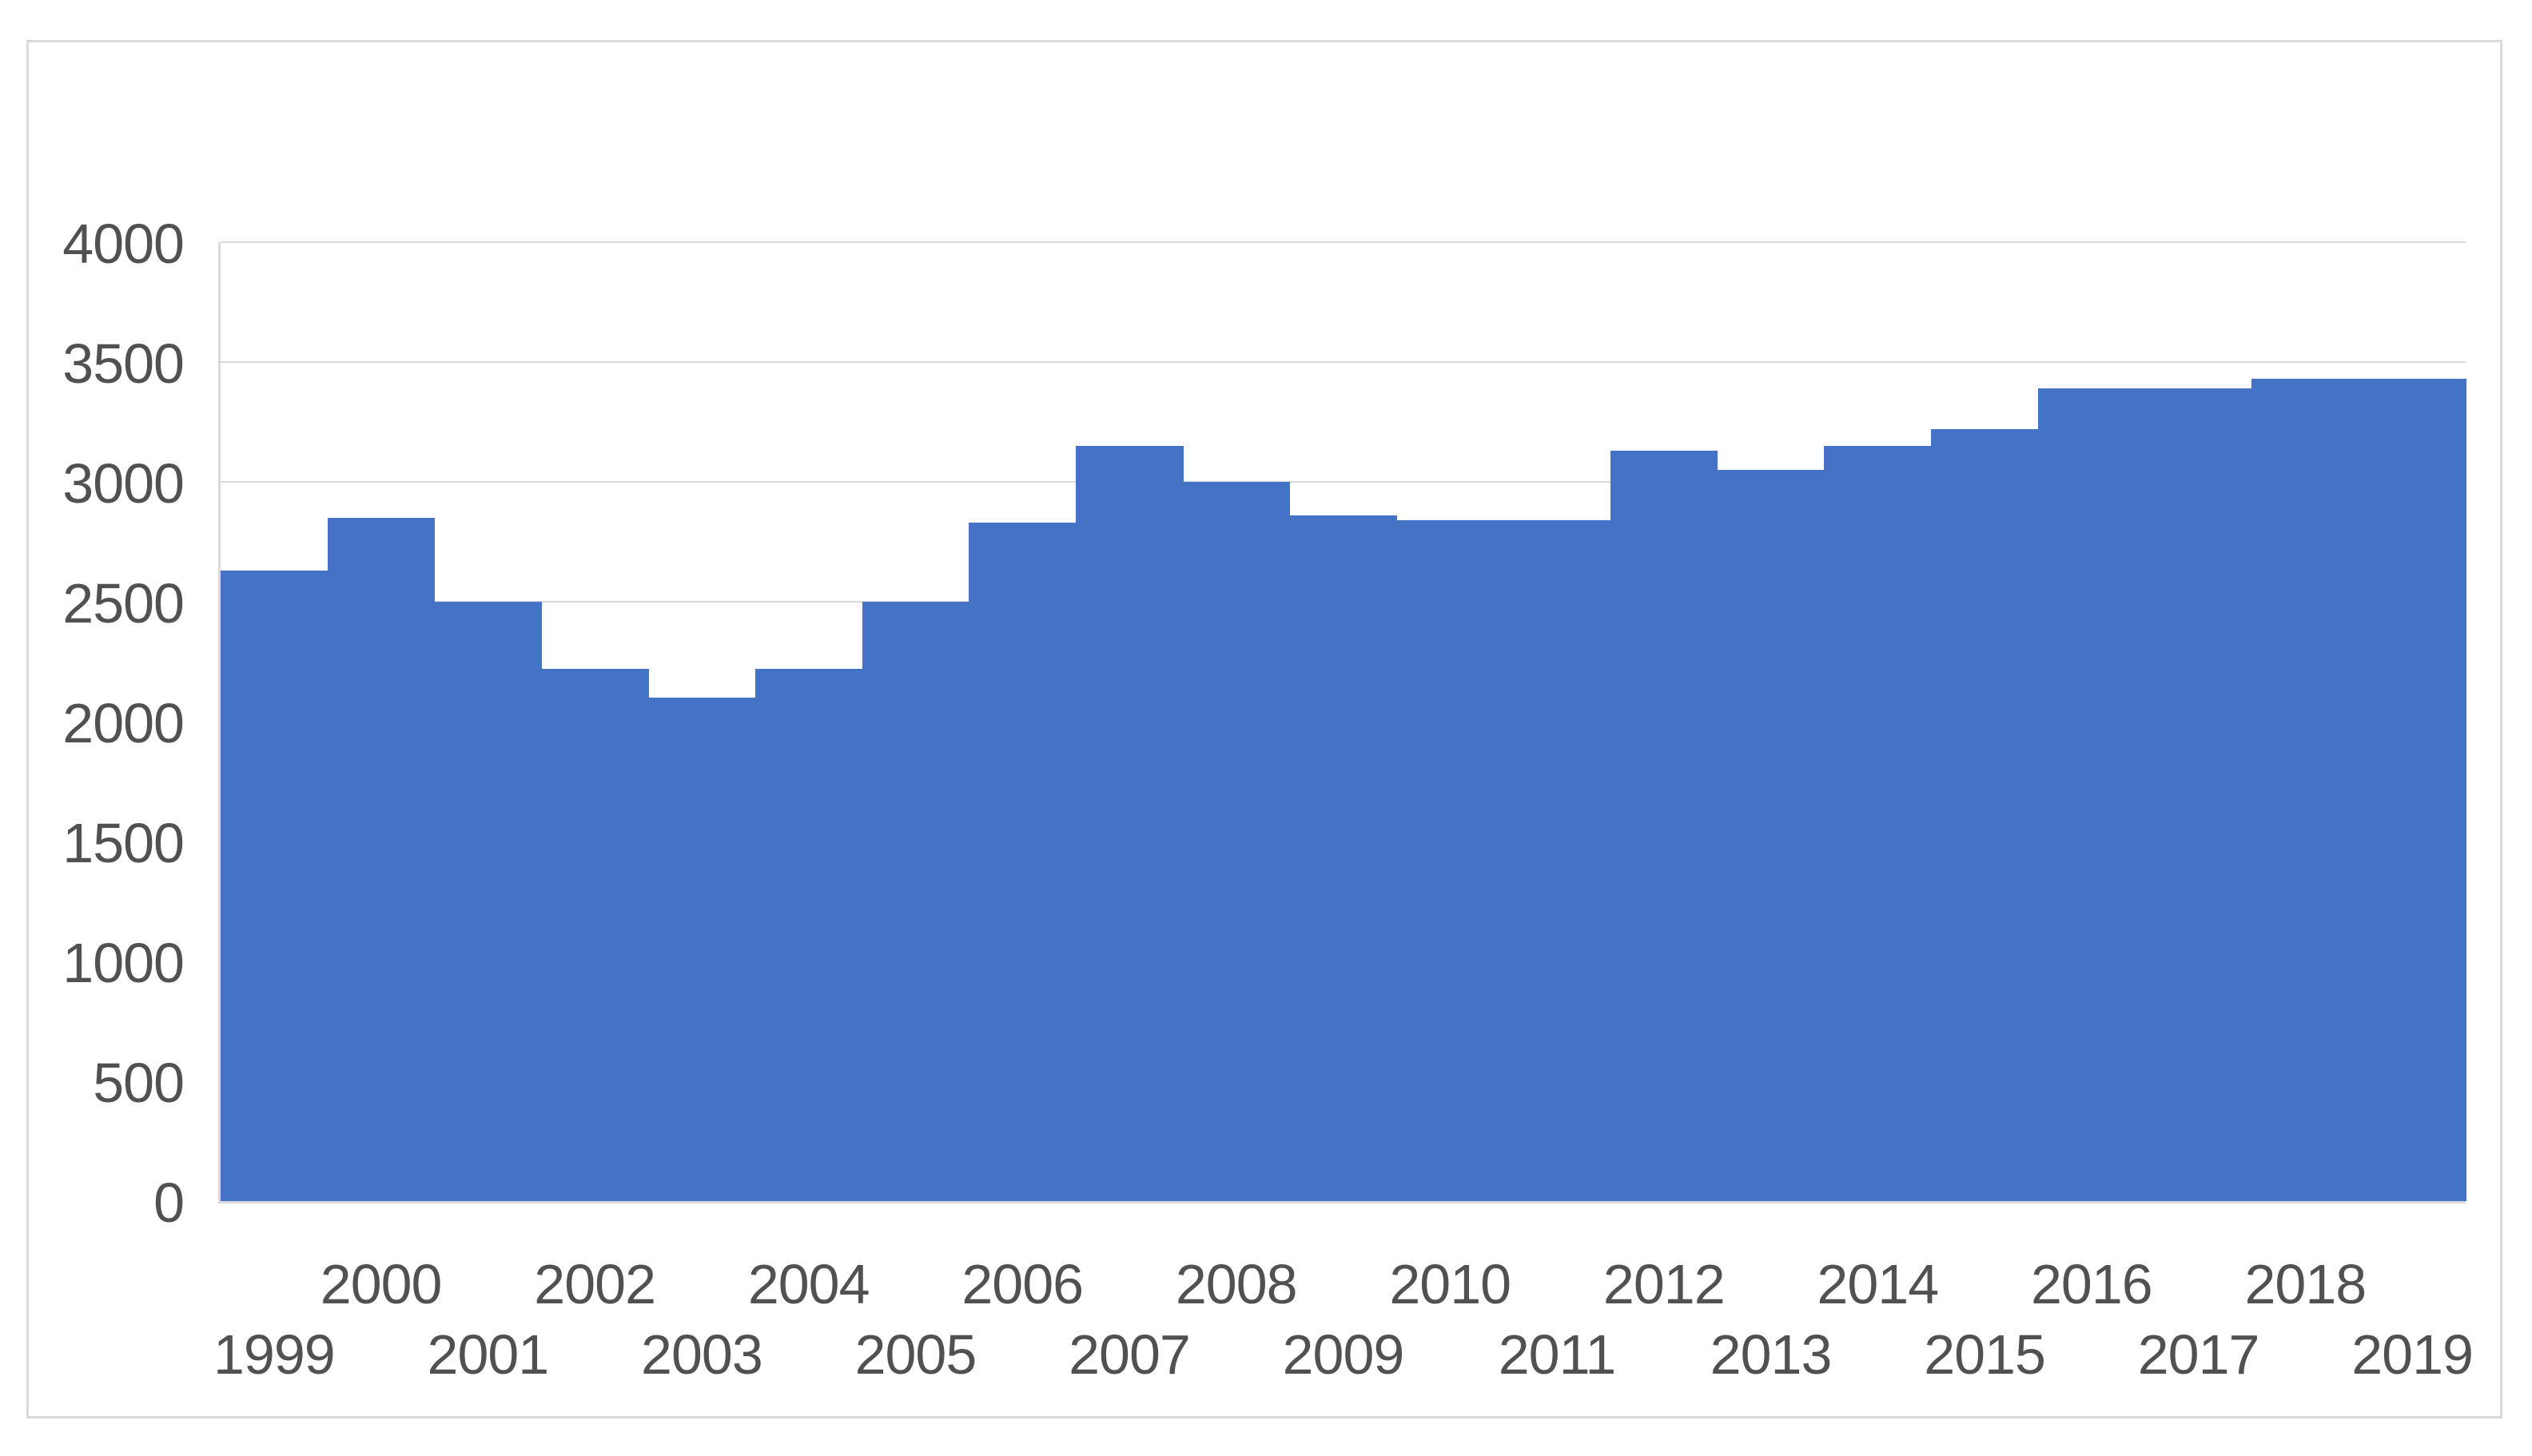 This screenshot has height=1456, width=2532. Describe the element at coordinates (1236, 841) in the screenshot. I see `bar-2008` at that location.